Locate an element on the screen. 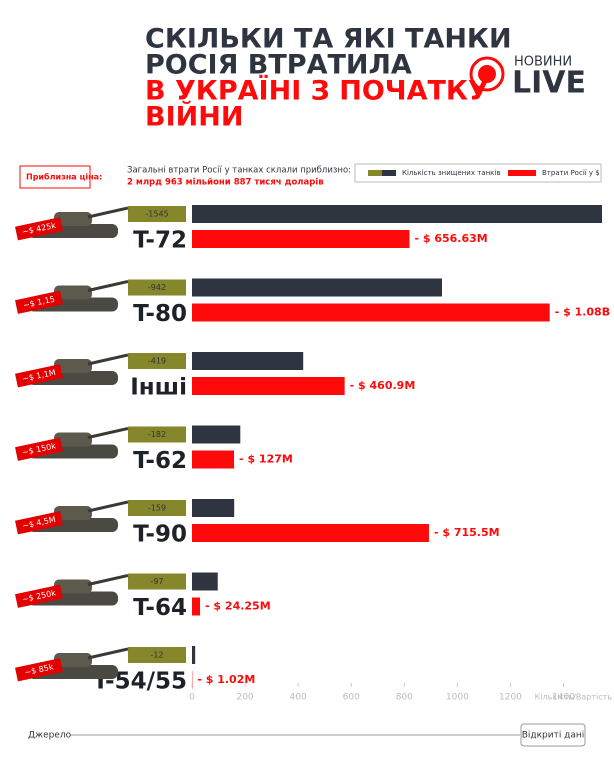 The height and width of the screenshot is (768, 614). count-label: -12 is located at coordinates (156, 655).